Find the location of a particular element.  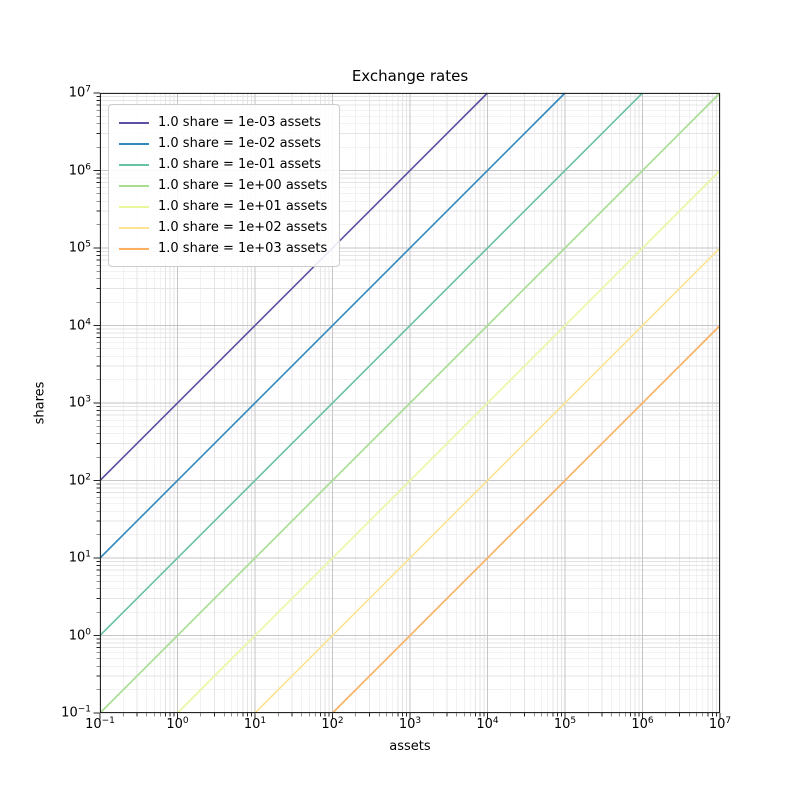

legend-label: 1.0 share = 1e-02 assets is located at coordinates (240, 143).